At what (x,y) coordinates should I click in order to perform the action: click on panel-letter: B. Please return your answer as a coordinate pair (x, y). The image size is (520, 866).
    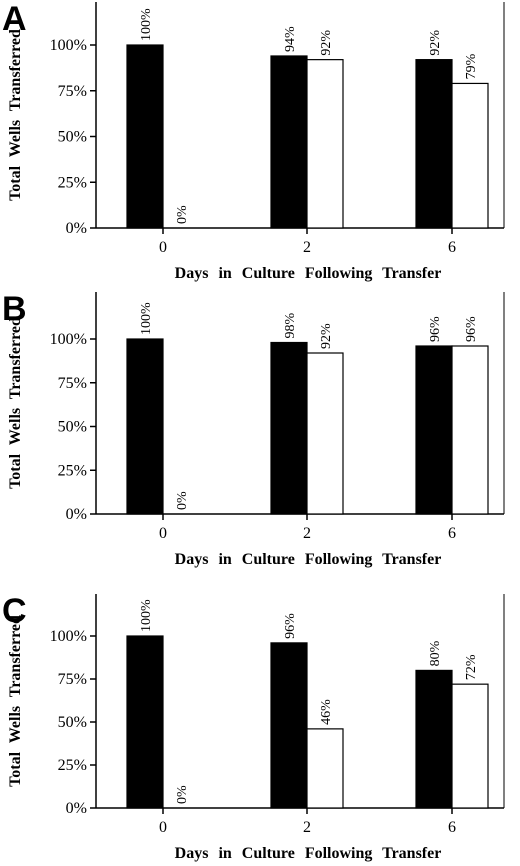
    Looking at the image, I should click on (14, 309).